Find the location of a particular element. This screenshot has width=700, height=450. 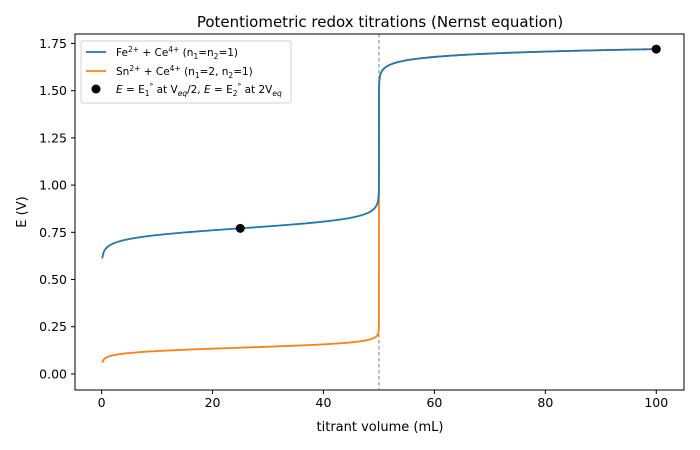

y-tick-label: 1.00 is located at coordinates (53, 185).